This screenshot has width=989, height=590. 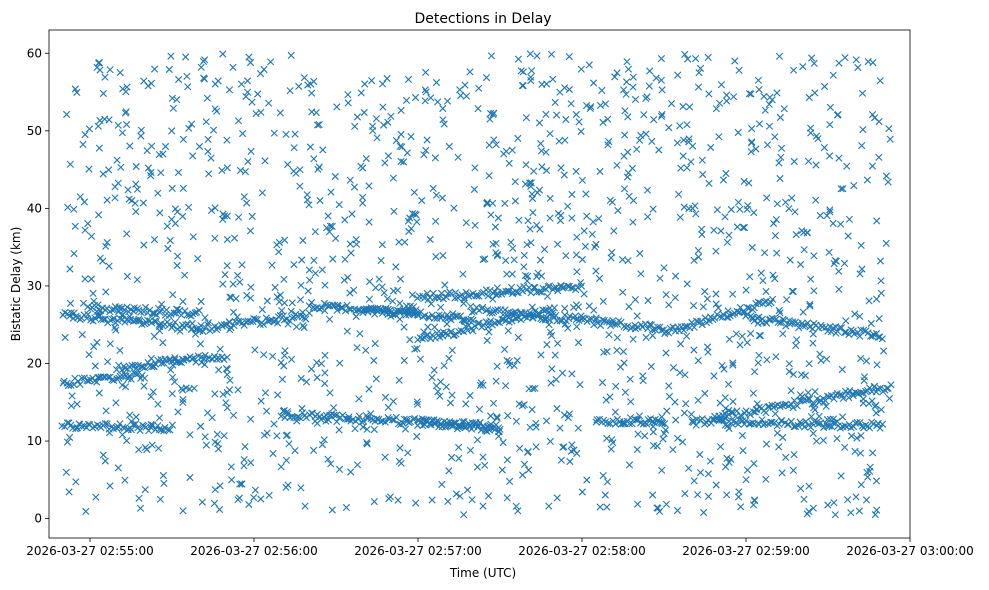 What do you see at coordinates (909, 551) in the screenshot?
I see `x-tick-label: 2026-03-27 03:00:00` at bounding box center [909, 551].